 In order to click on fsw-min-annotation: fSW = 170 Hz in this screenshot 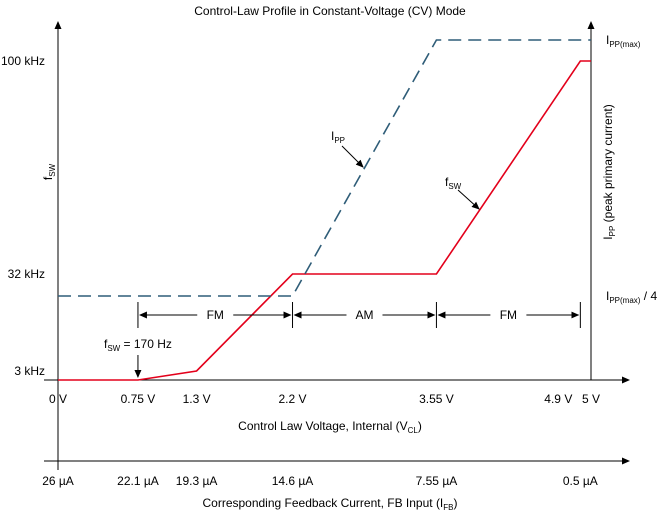, I will do `click(138, 345)`.